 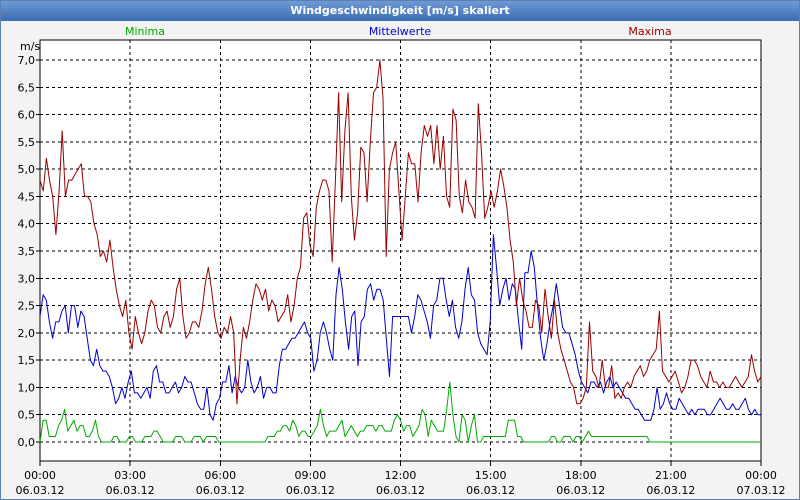 I want to click on y-tick-label: 5,5, so click(x=27, y=142).